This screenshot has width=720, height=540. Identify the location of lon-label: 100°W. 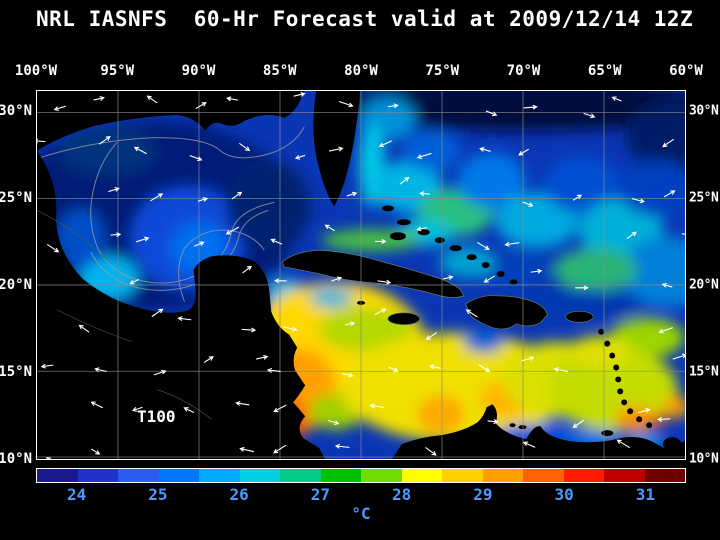
(36, 71).